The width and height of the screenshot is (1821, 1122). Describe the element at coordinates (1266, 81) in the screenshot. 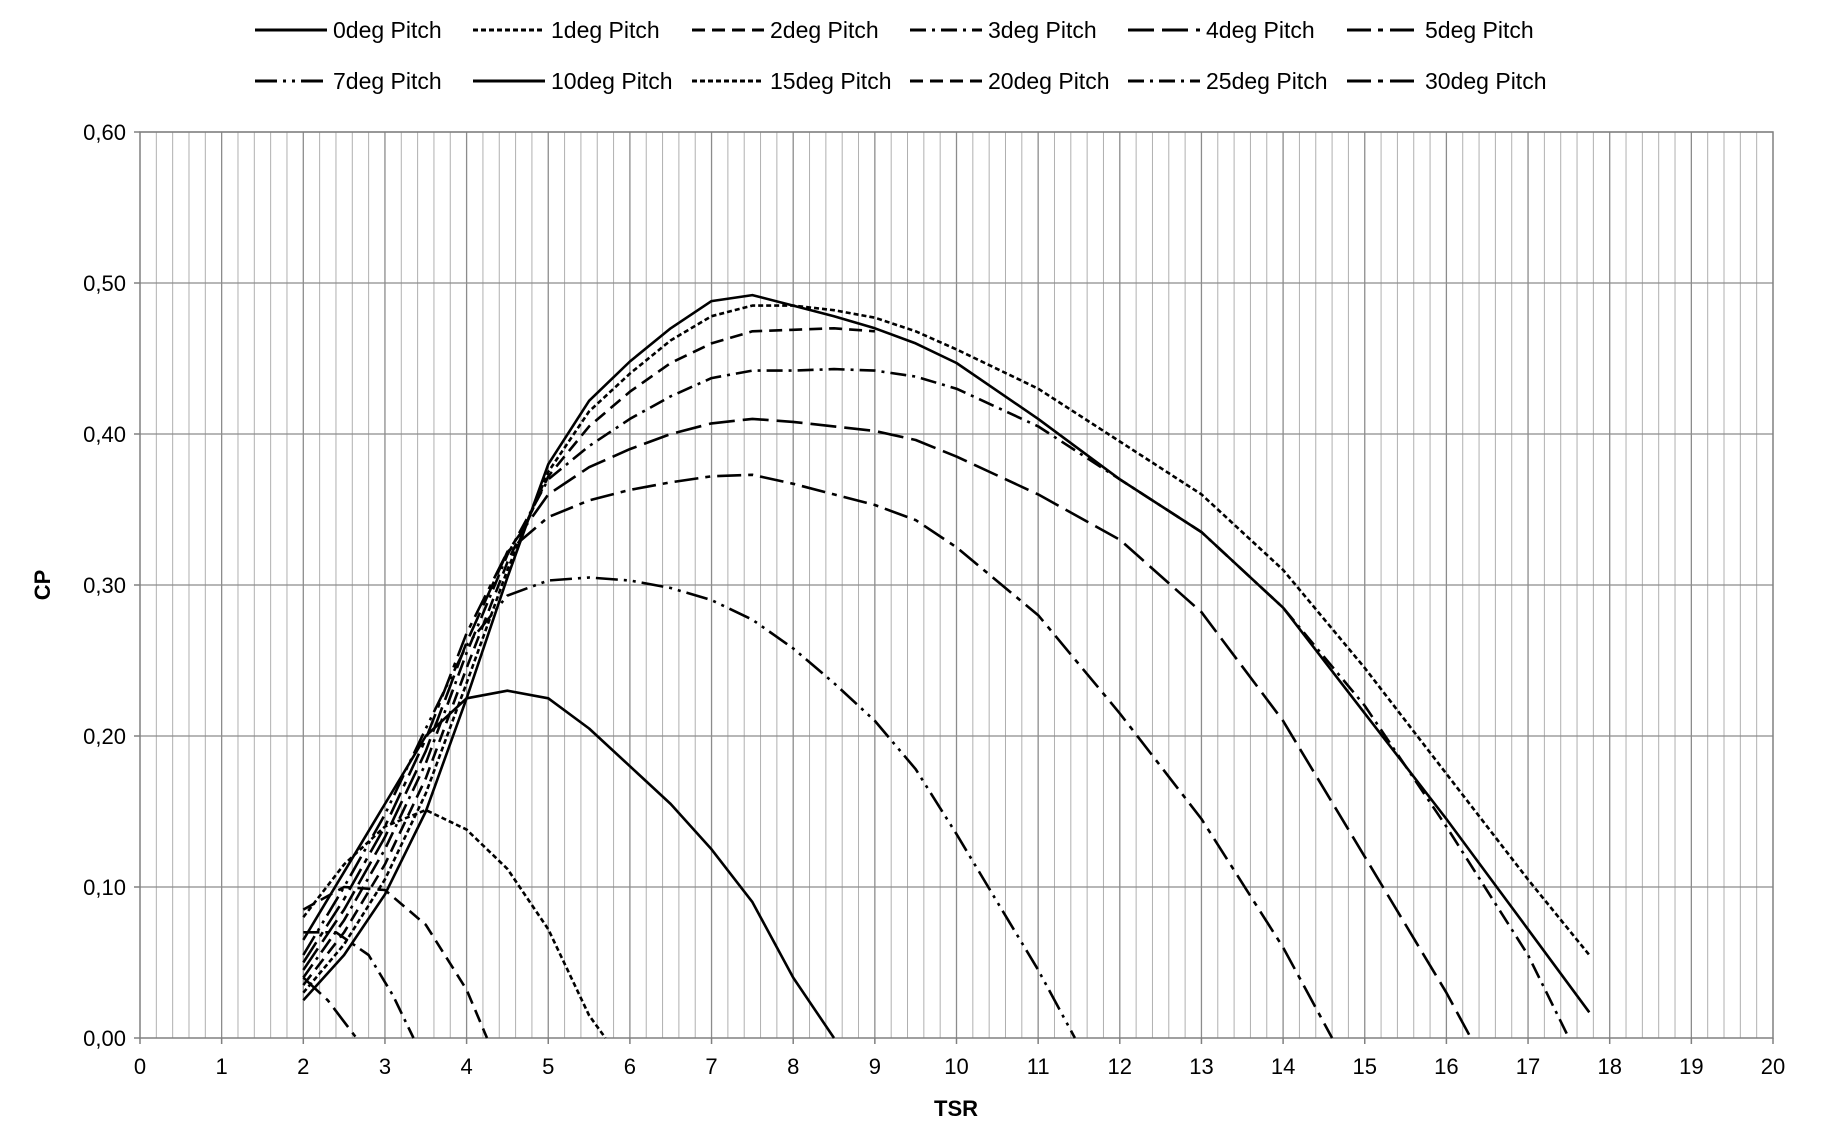

I see `legend-label: 25deg Pitch` at that location.